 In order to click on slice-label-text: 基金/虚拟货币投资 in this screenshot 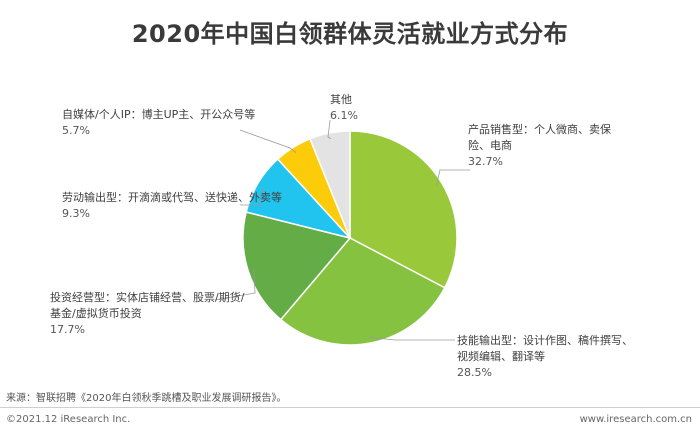, I will do `click(96, 313)`.